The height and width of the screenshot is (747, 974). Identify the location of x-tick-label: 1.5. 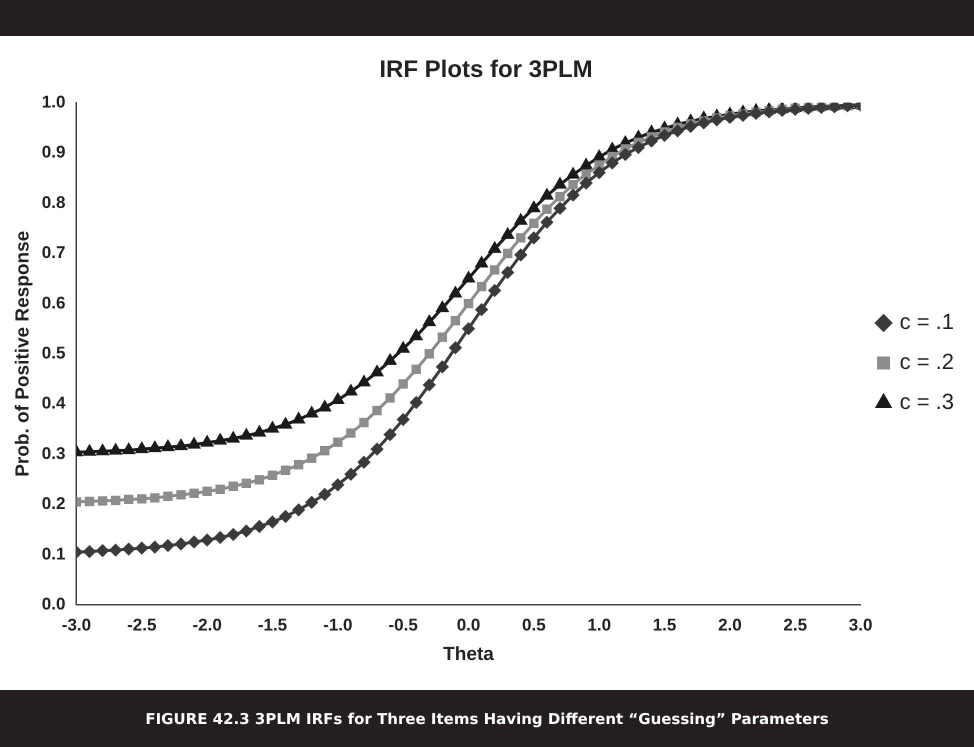
(664, 625).